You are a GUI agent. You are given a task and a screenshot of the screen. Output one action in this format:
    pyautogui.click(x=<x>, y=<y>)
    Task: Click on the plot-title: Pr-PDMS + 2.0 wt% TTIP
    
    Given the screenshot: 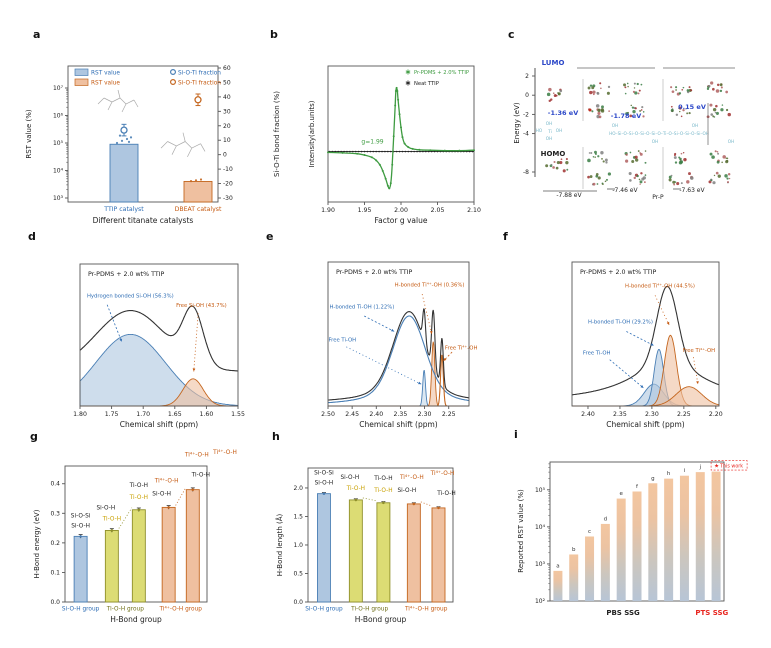 What is the action you would take?
    pyautogui.click(x=126, y=274)
    